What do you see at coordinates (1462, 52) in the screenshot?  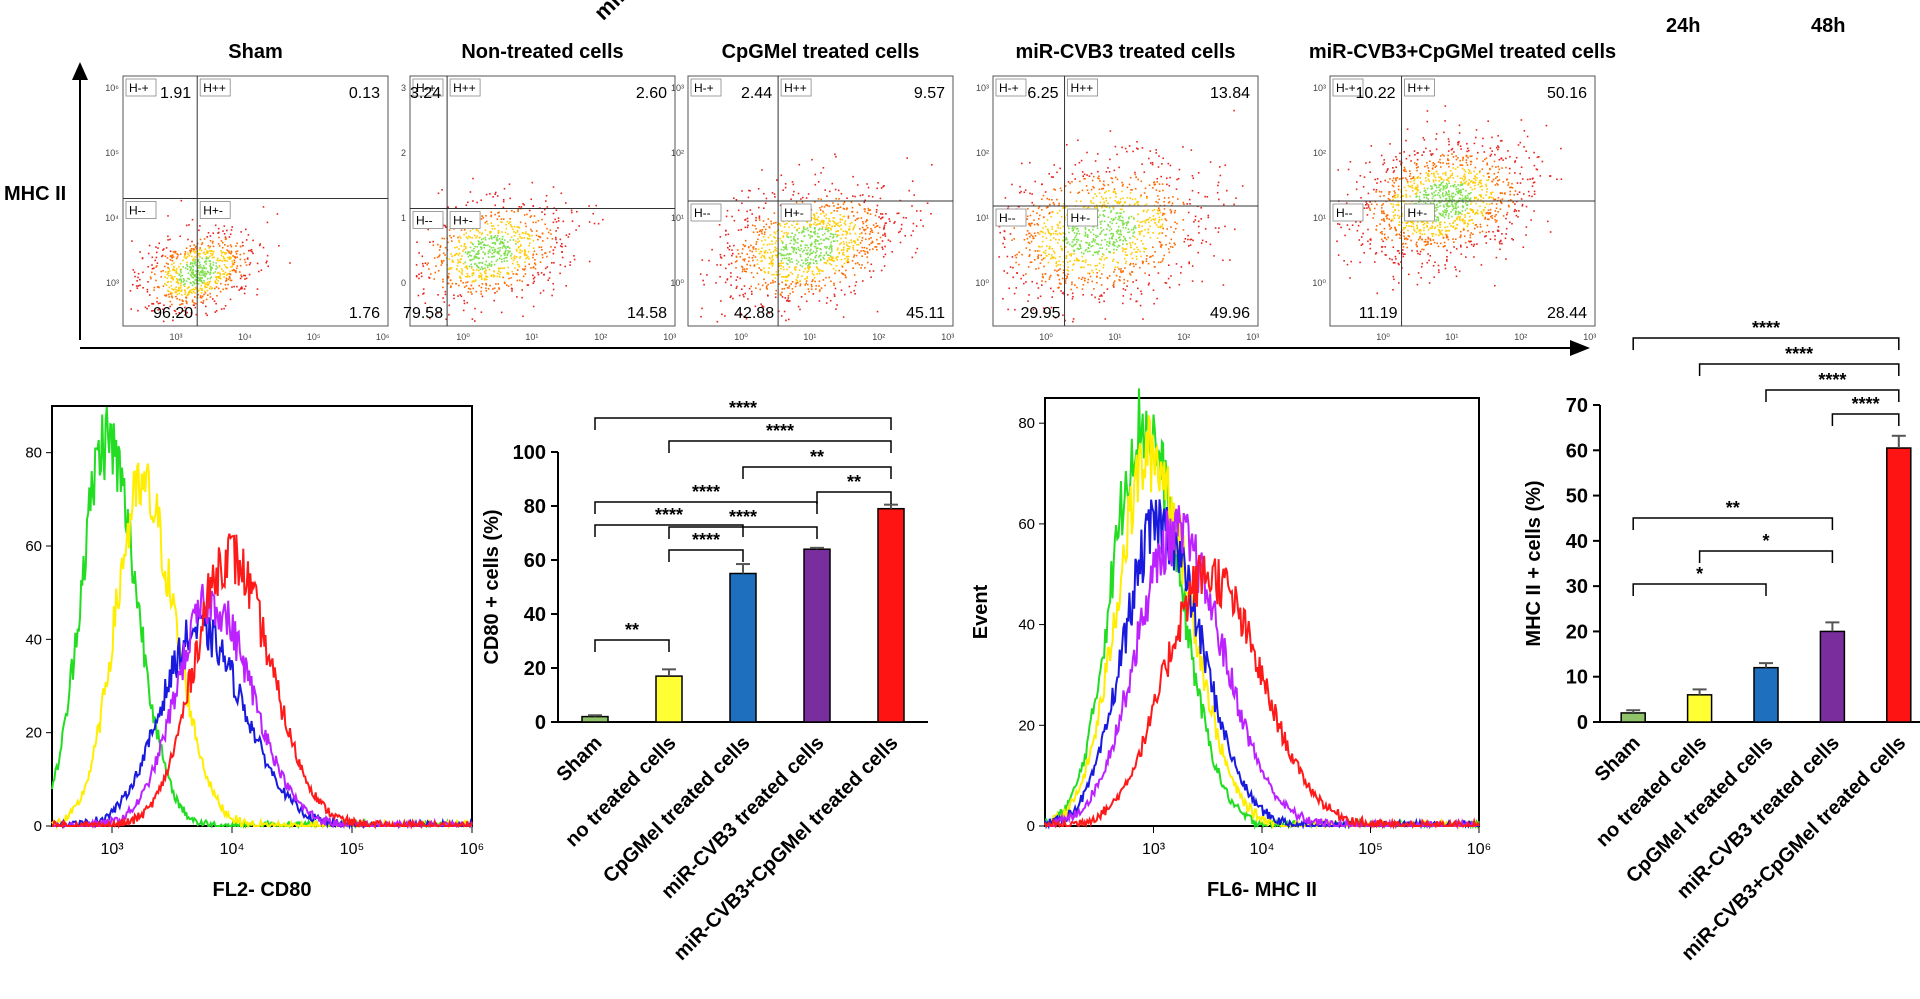 I see `scatter-panel-title: miR-CVB3+CpGMel treated cells` at bounding box center [1462, 52].